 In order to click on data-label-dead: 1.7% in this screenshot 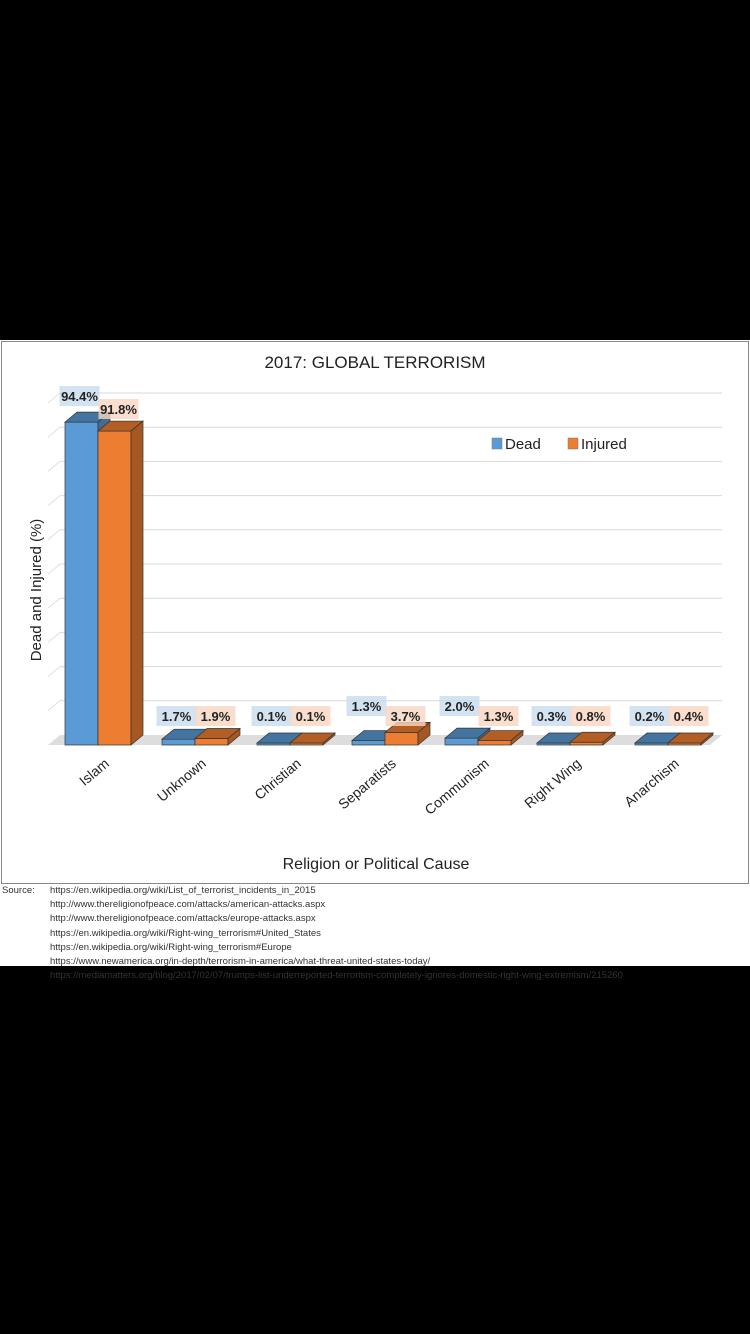, I will do `click(177, 716)`.